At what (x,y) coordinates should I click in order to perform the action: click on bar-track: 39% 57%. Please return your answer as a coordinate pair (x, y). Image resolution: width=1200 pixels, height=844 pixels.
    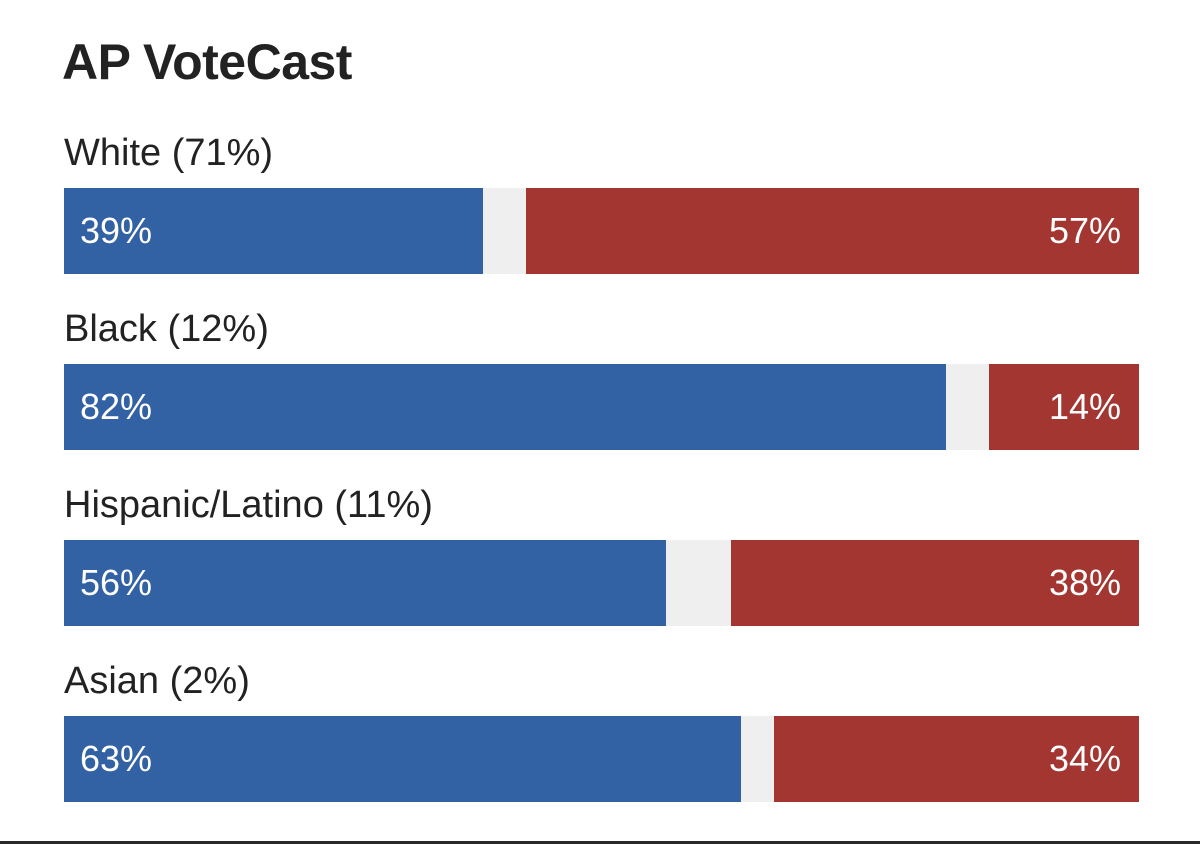
    Looking at the image, I should click on (601, 231).